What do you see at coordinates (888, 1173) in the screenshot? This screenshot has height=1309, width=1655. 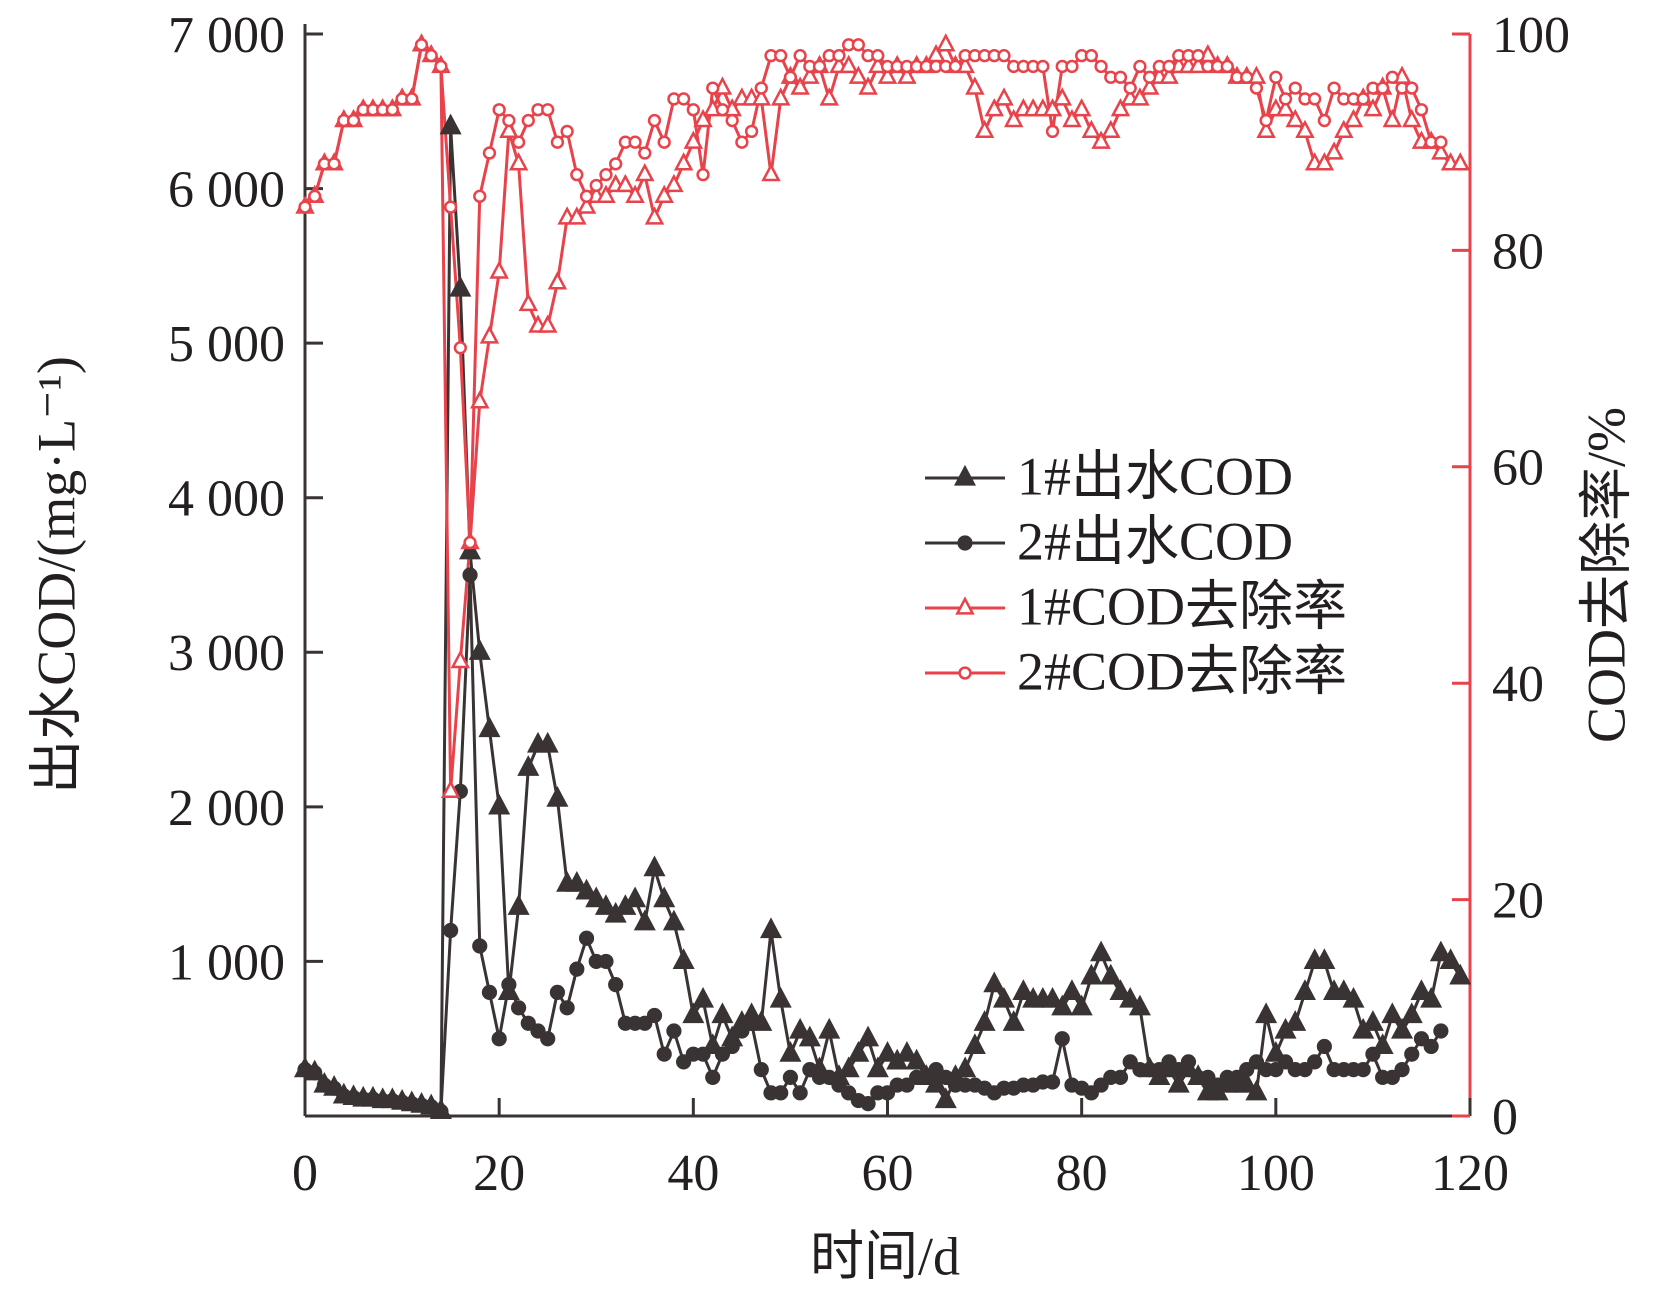 I see `x-tick-label: 60` at bounding box center [888, 1173].